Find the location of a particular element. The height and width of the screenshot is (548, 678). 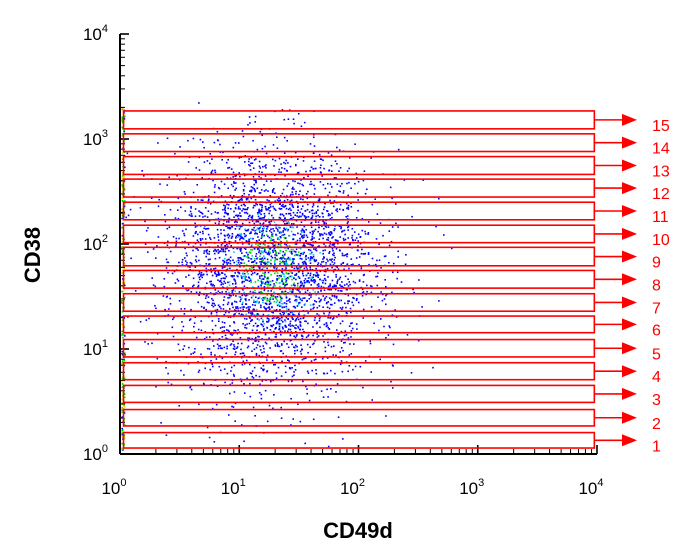

x-tick-label: 102 is located at coordinates (352, 487).